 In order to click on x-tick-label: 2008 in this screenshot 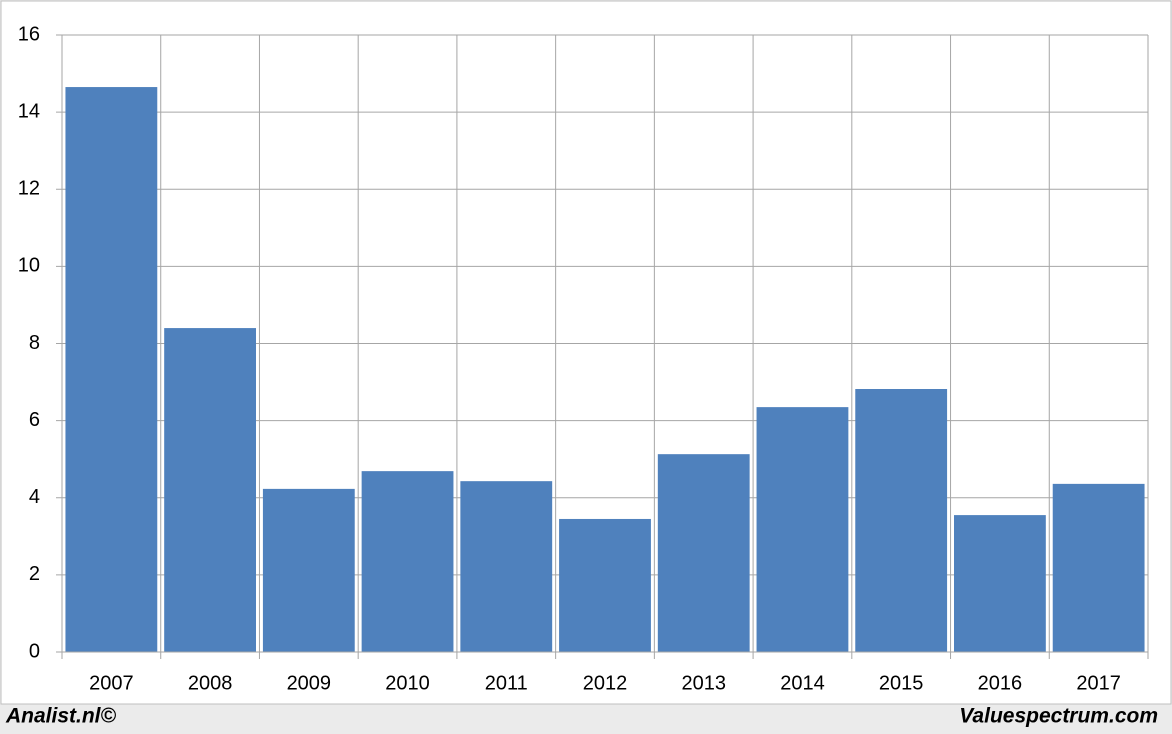, I will do `click(210, 683)`.